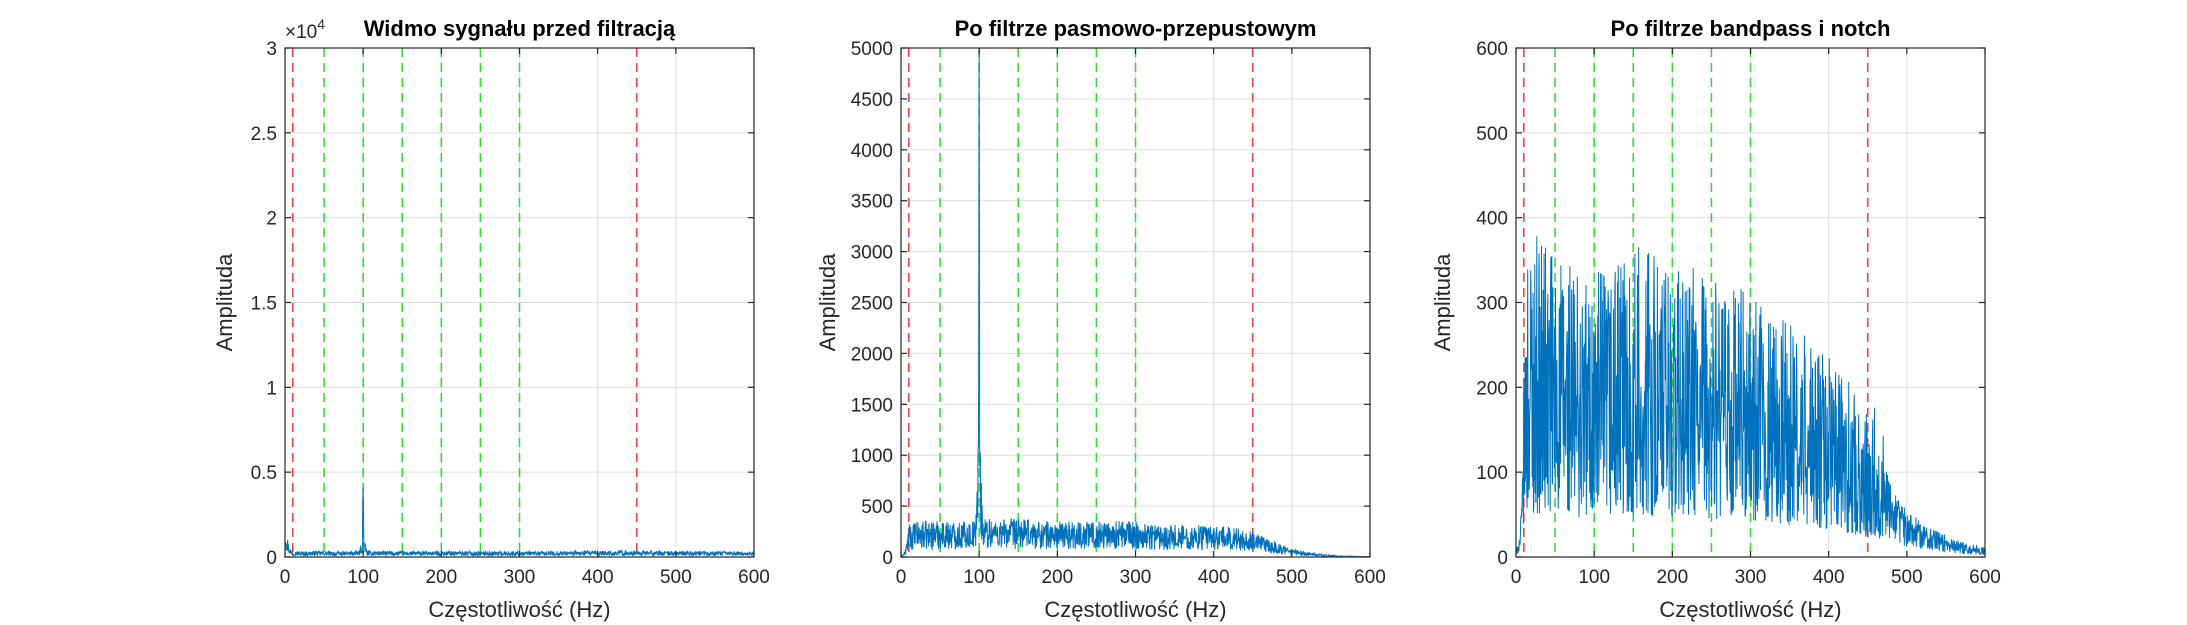 Image resolution: width=2187 pixels, height=625 pixels. Describe the element at coordinates (1751, 28) in the screenshot. I see `chart-title: Po filtrze bandpass i notch` at that location.